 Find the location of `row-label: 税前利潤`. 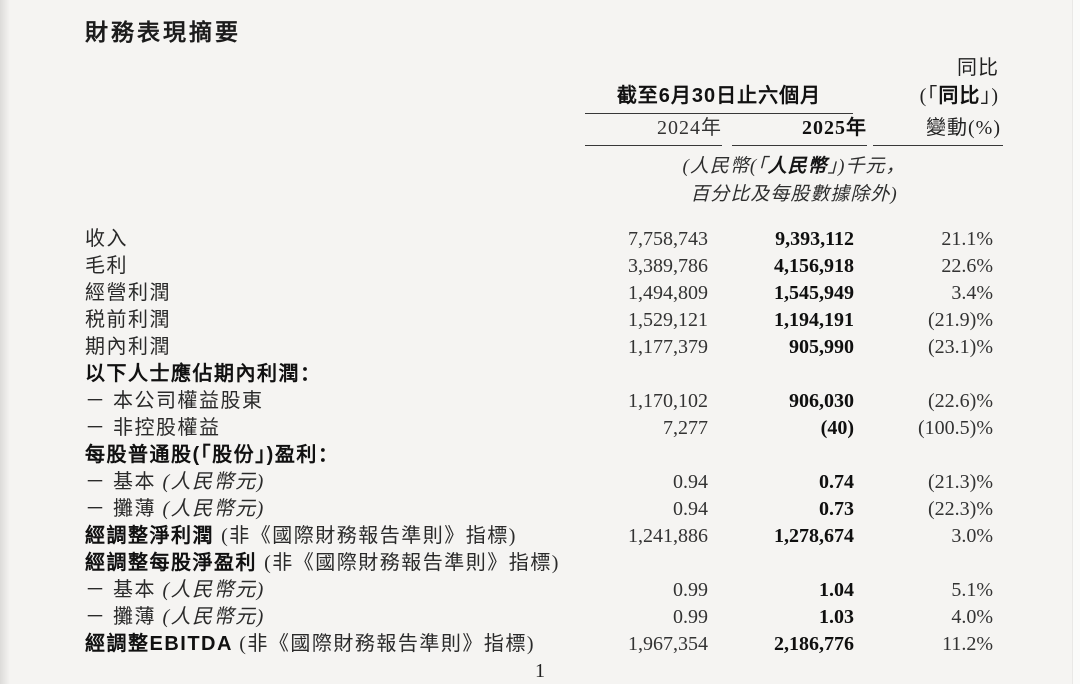

row-label: 税前利潤 is located at coordinates (128, 320).